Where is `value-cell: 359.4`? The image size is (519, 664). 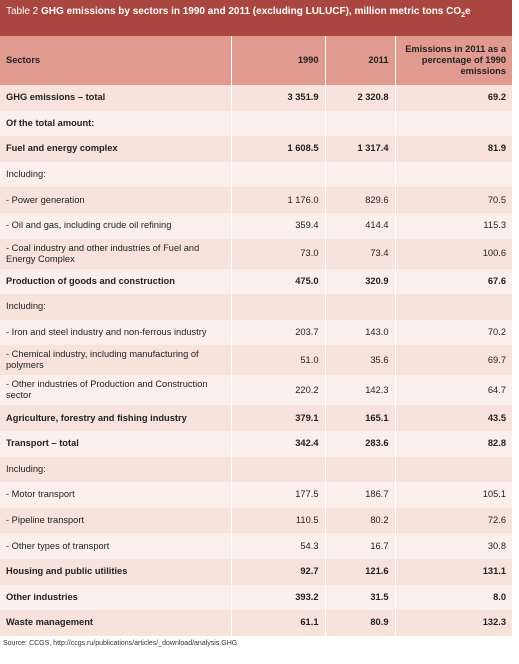
value-cell: 359.4 is located at coordinates (278, 225).